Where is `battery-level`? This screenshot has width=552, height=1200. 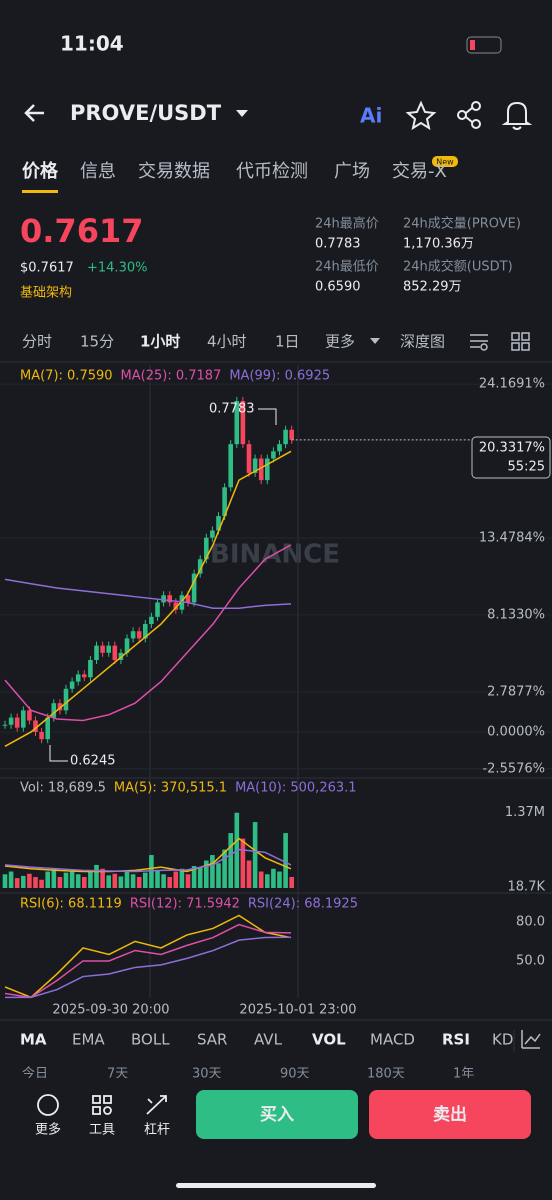
battery-level is located at coordinates (472, 45).